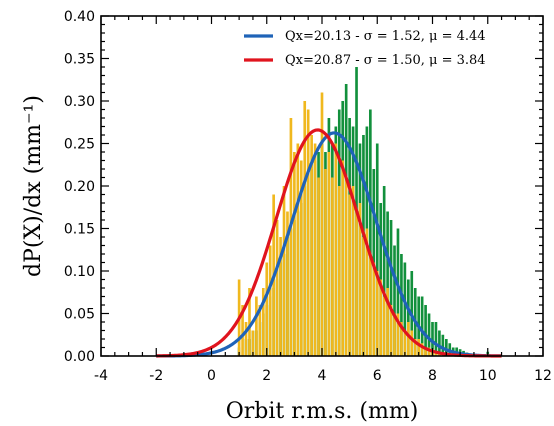 The width and height of the screenshot is (554, 426). I want to click on x-axis-title: Orbit r.m.s. (mm), so click(322, 411).